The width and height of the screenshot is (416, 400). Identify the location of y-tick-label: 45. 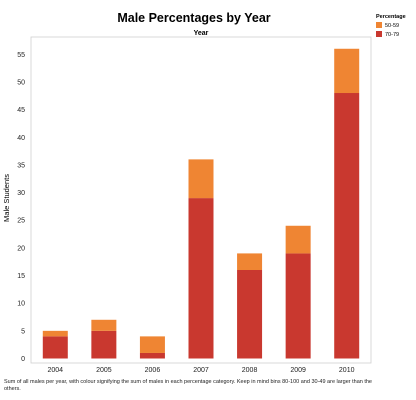
(21, 110).